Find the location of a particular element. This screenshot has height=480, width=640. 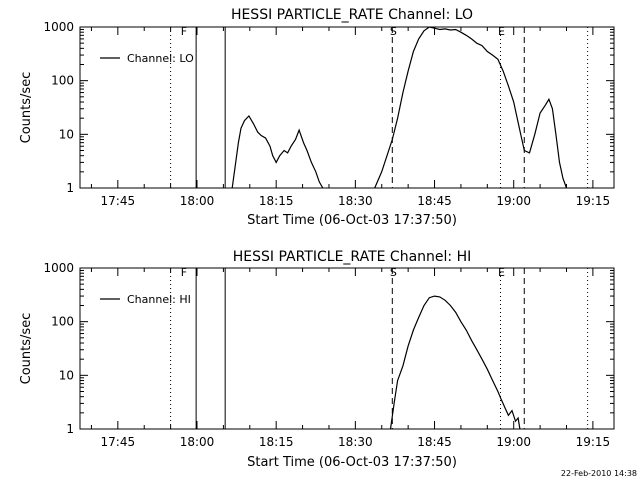

legend-entry: Channel: HI is located at coordinates (159, 299).